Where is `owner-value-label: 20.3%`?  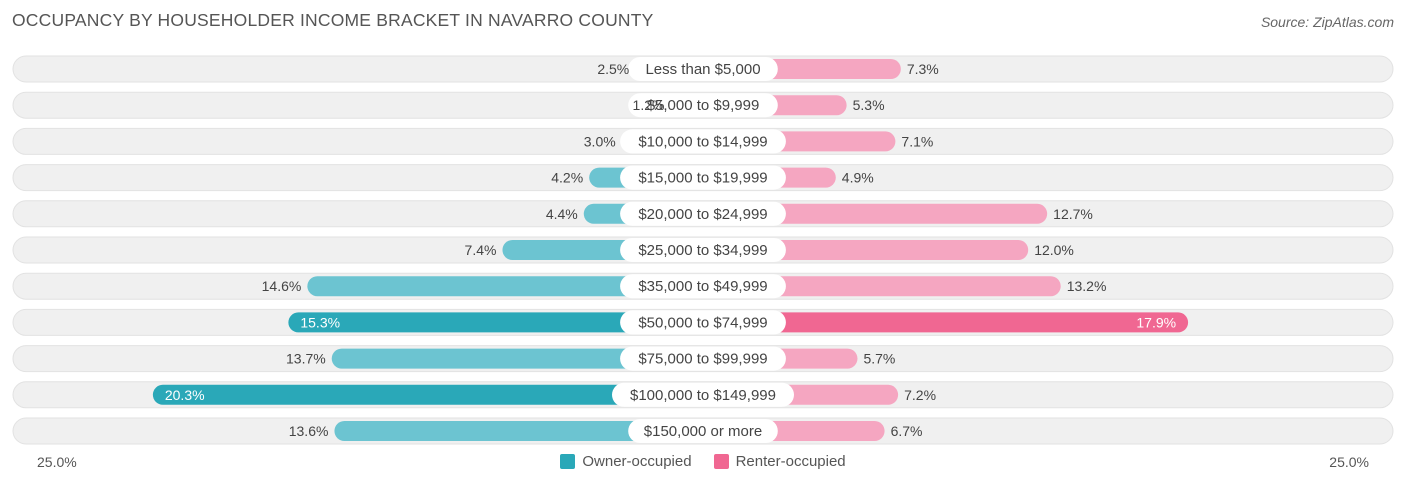 owner-value-label: 20.3% is located at coordinates (185, 395).